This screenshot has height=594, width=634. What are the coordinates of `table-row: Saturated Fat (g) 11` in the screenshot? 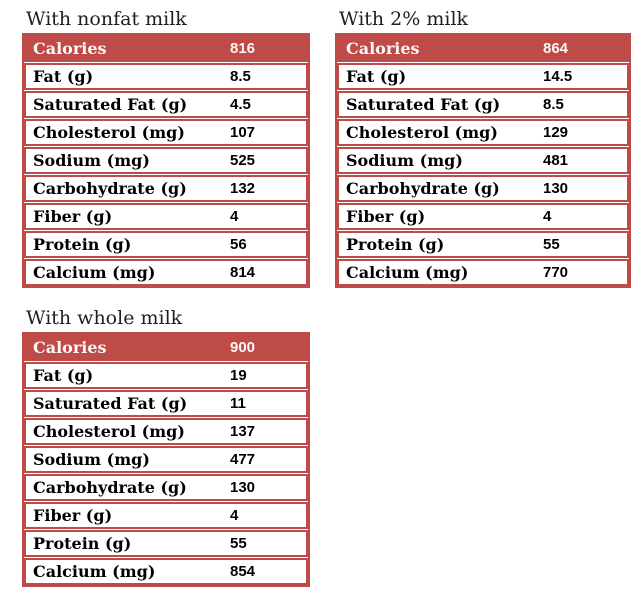 It's located at (166, 403).